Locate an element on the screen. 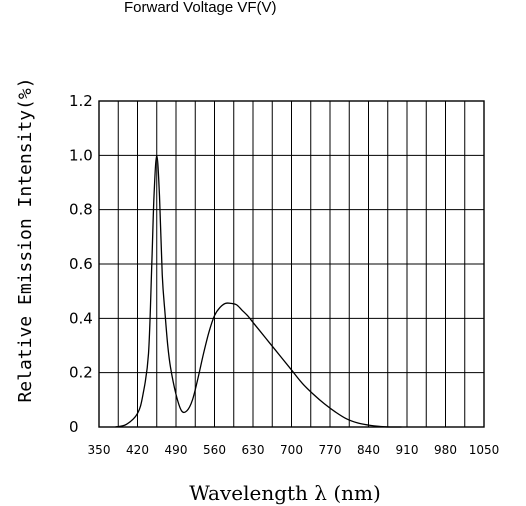 This screenshot has height=506, width=526. top-text: Forward Voltage VF(V) is located at coordinates (200, 8).